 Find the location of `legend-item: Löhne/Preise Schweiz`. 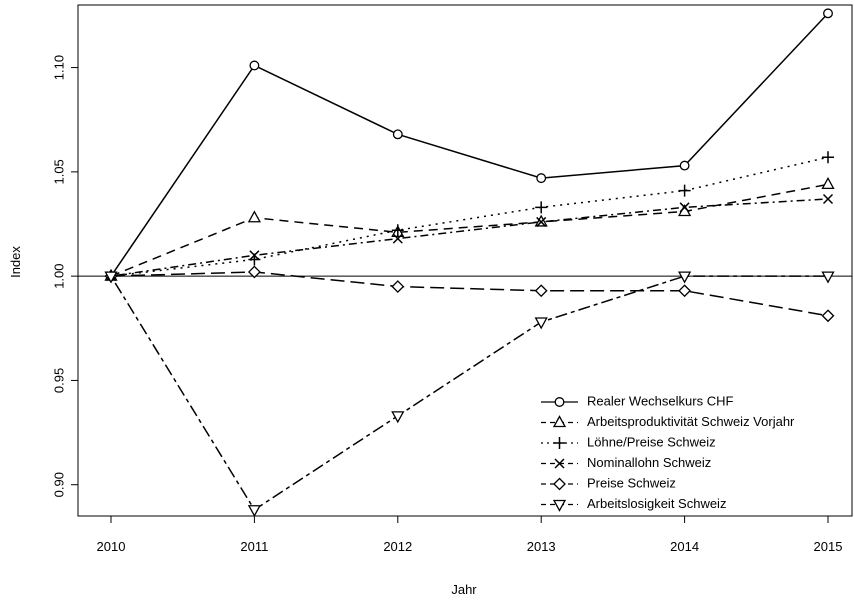

legend-item: Löhne/Preise Schweiz is located at coordinates (628, 441).